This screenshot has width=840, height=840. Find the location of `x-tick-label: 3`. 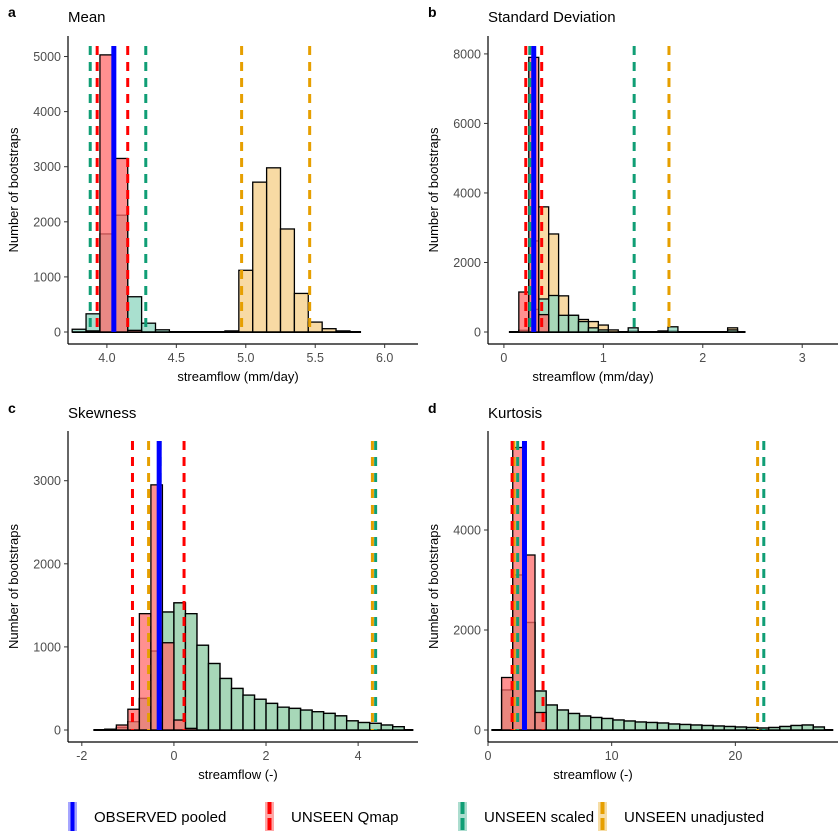

x-tick-label: 3 is located at coordinates (802, 358).